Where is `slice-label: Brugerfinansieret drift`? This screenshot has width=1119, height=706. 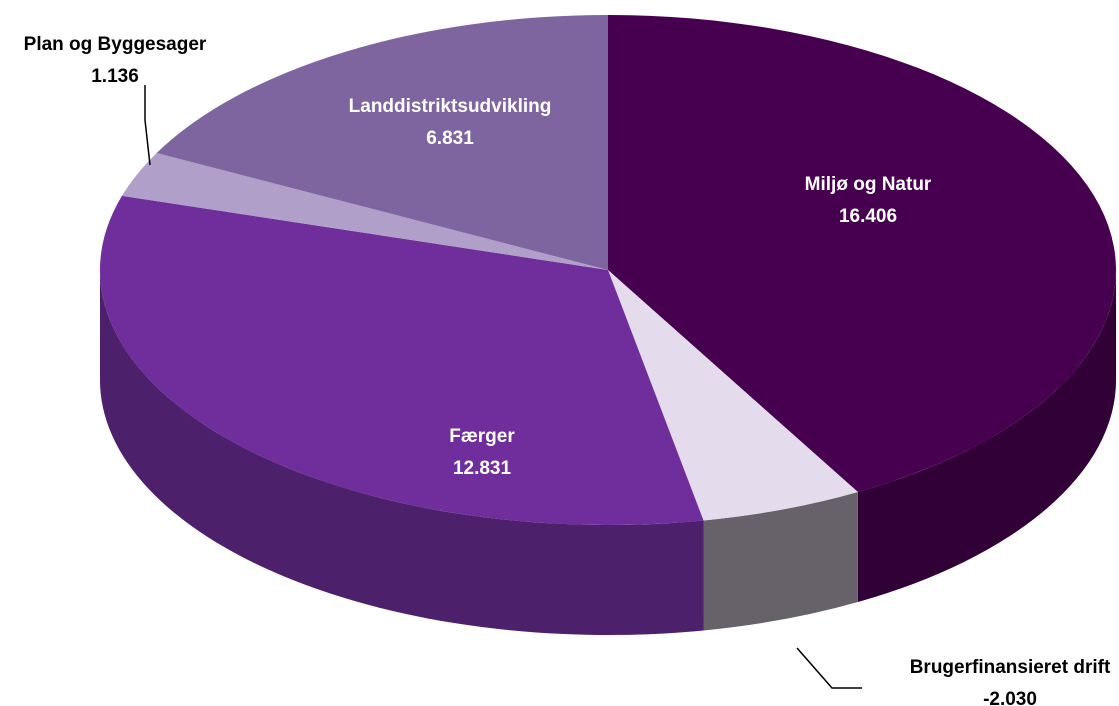 slice-label: Brugerfinansieret drift is located at coordinates (1010, 667).